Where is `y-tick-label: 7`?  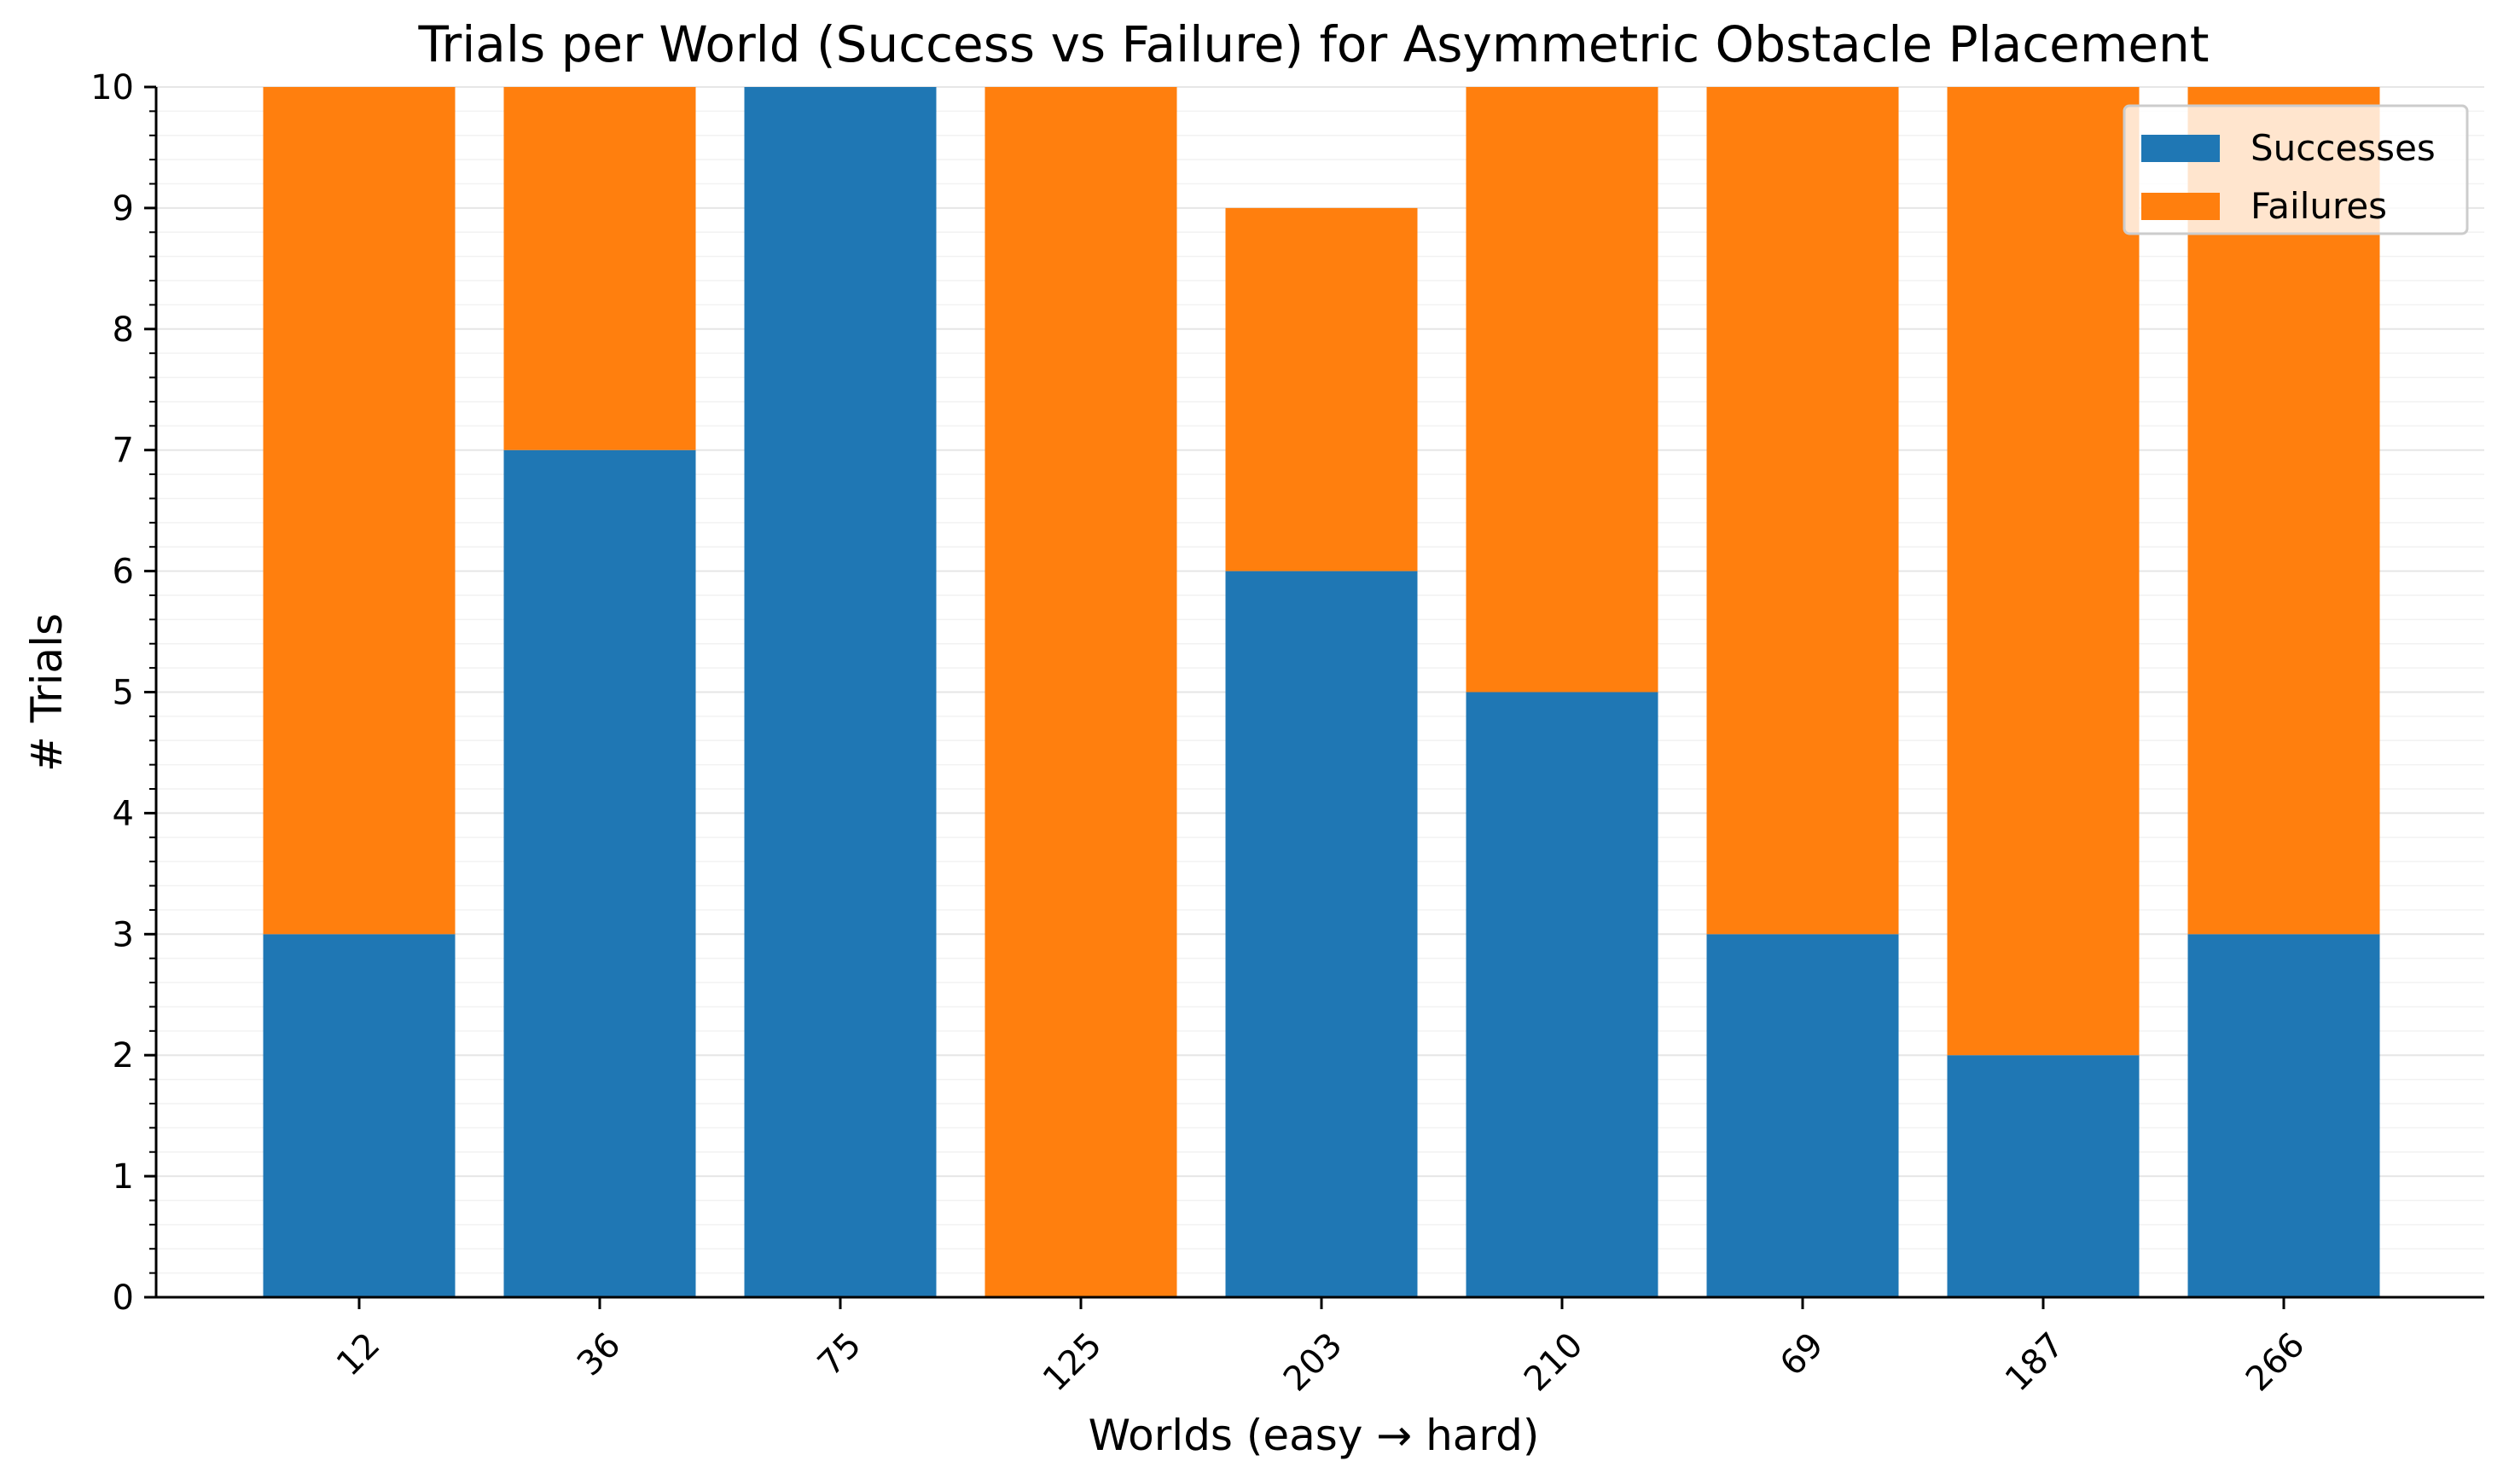 y-tick-label: 7 is located at coordinates (124, 451).